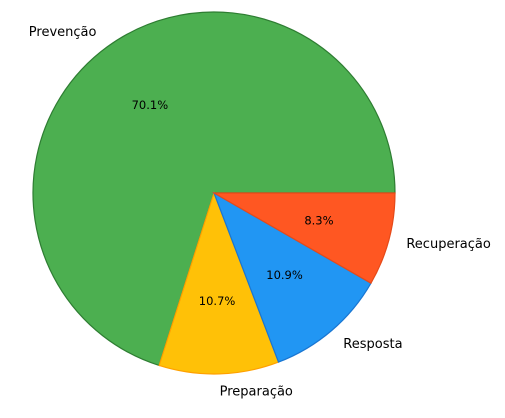 The image size is (505, 418). I want to click on slice-label: Recuperação, so click(448, 244).